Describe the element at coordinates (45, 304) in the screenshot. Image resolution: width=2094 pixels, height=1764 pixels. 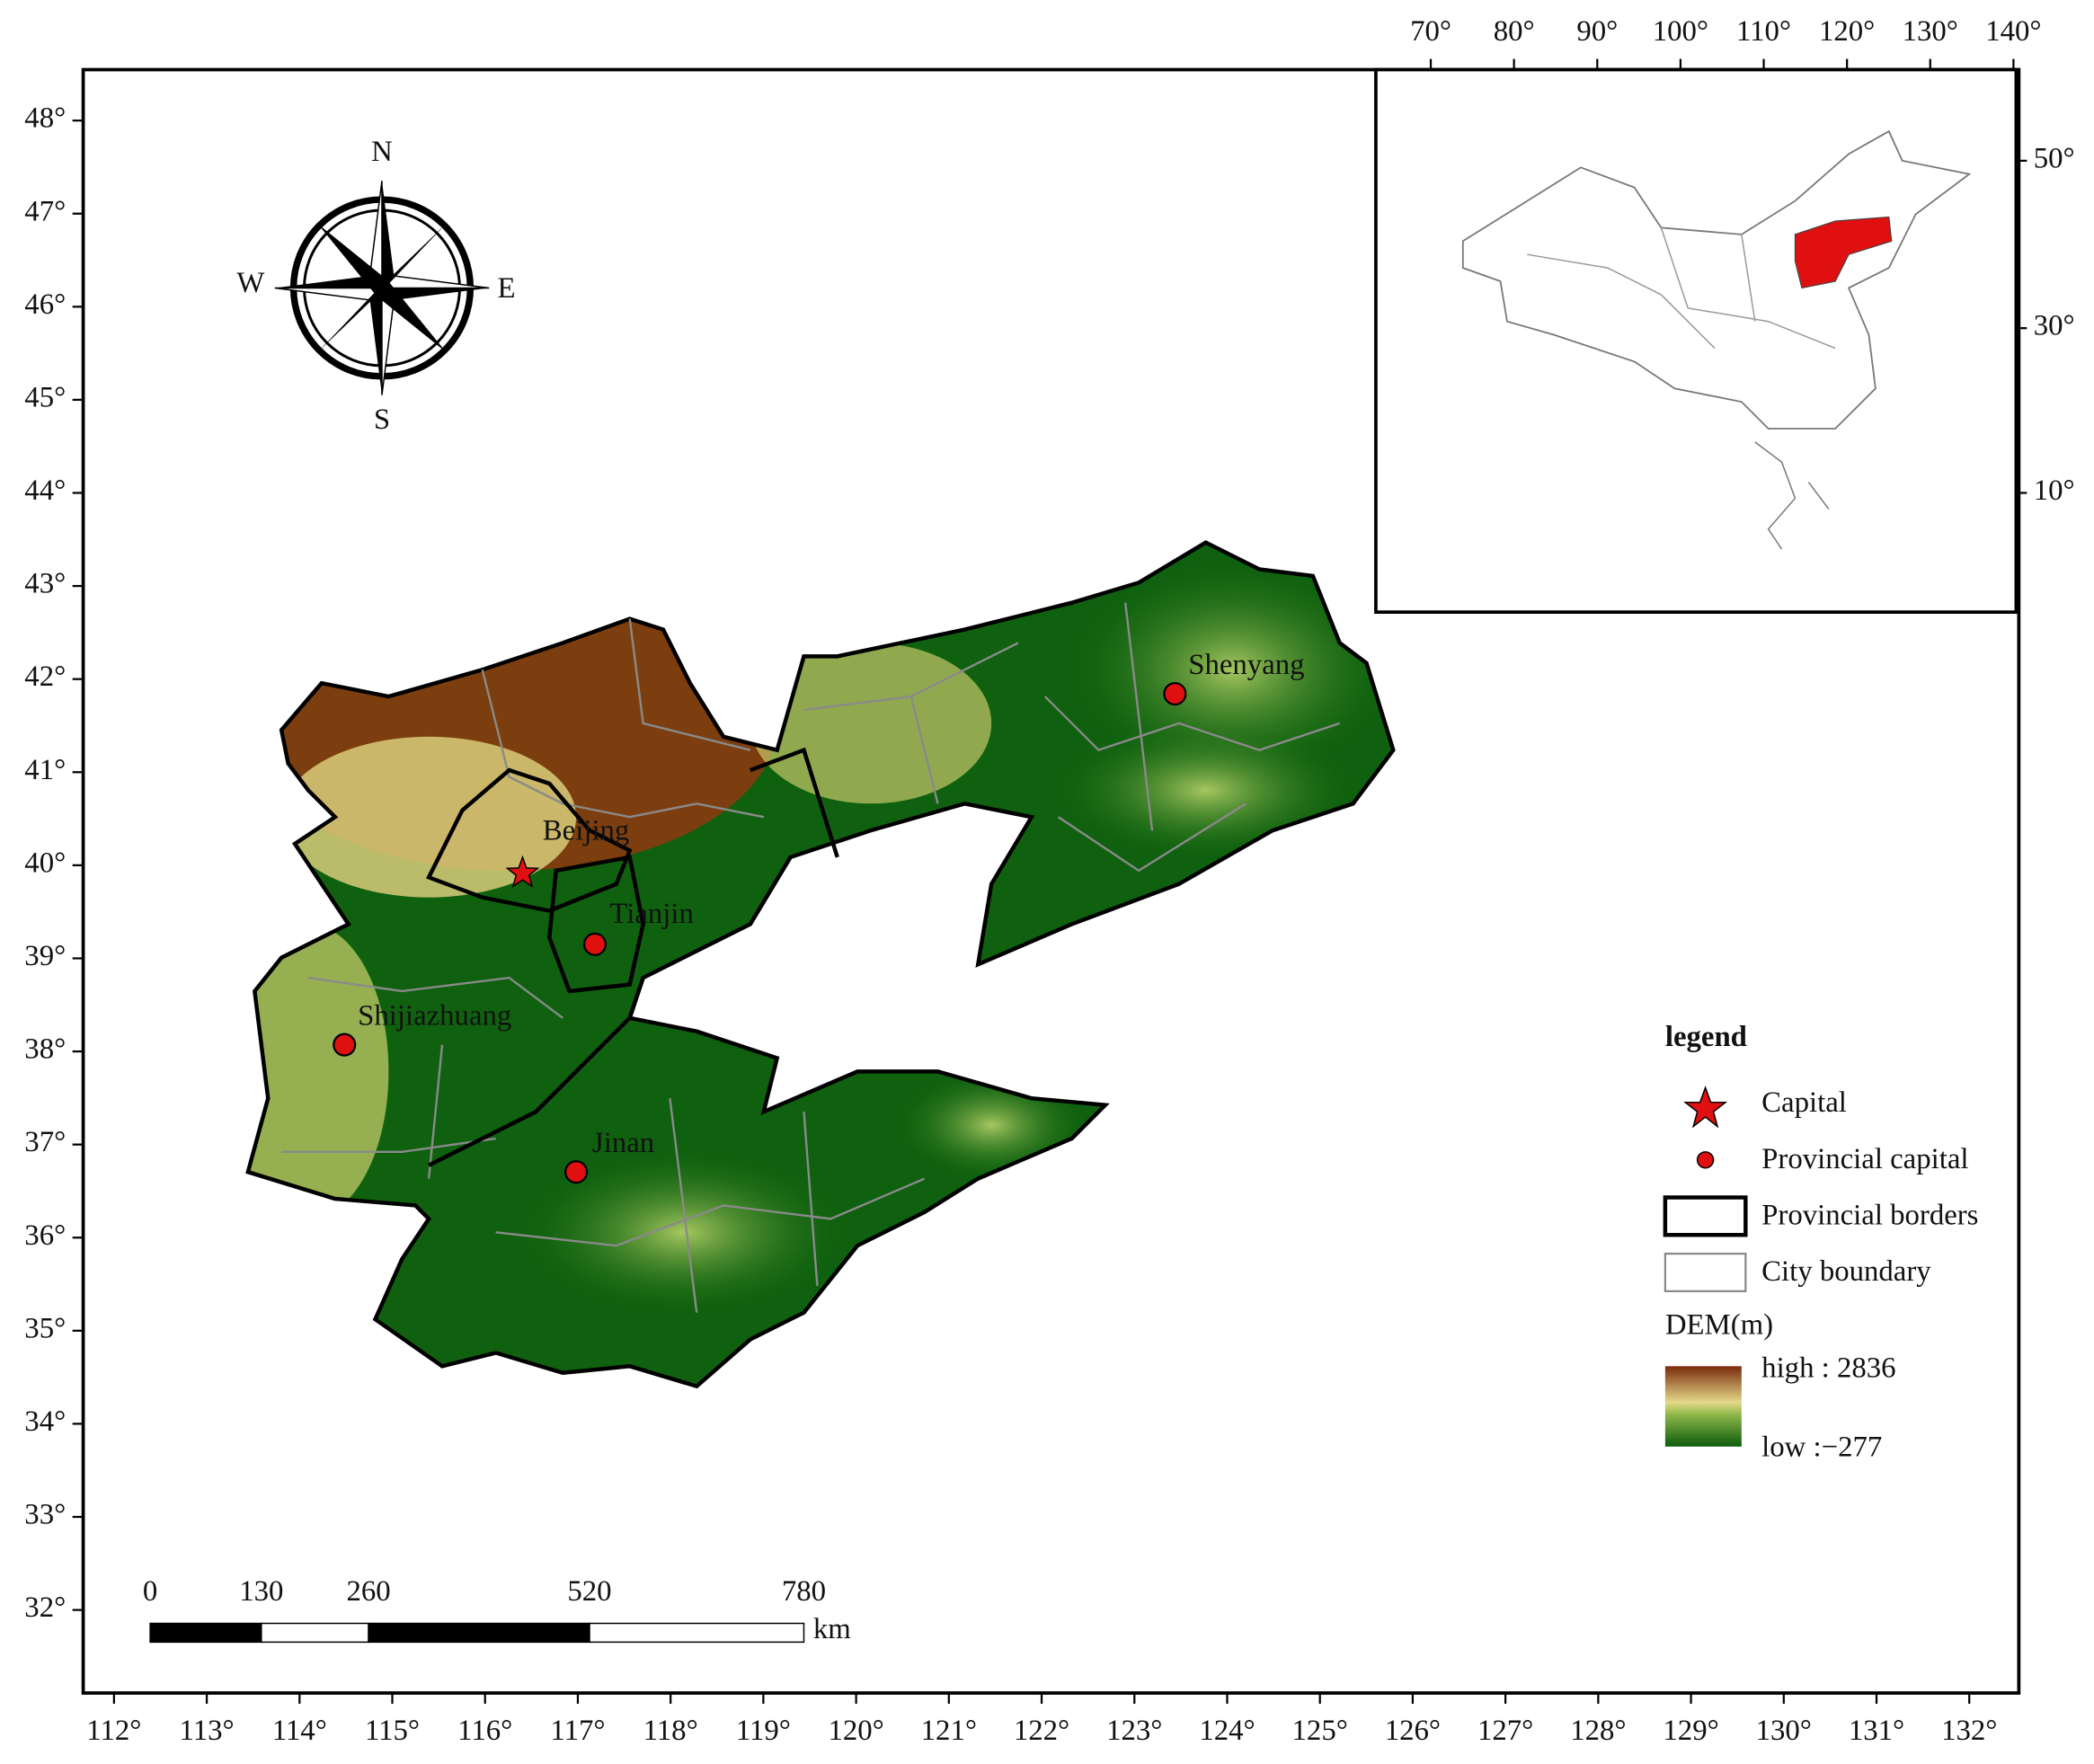
I see `latitude-label: 46°` at that location.